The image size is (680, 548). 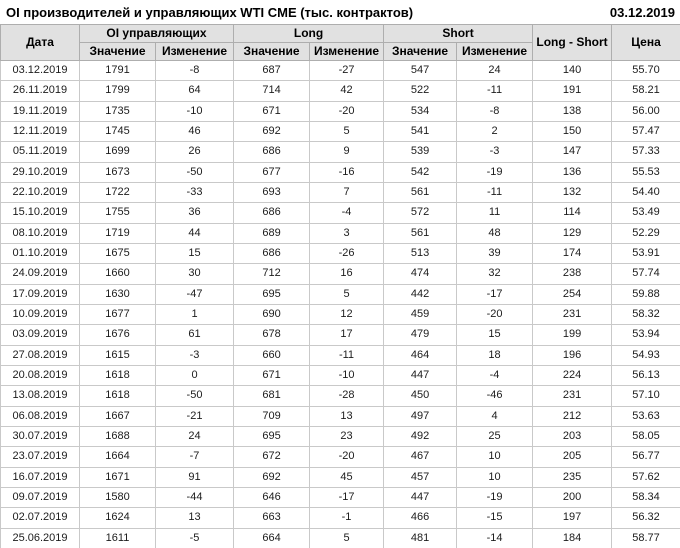 What do you see at coordinates (572, 111) in the screenshot?
I see `cell-long-short: 138` at bounding box center [572, 111].